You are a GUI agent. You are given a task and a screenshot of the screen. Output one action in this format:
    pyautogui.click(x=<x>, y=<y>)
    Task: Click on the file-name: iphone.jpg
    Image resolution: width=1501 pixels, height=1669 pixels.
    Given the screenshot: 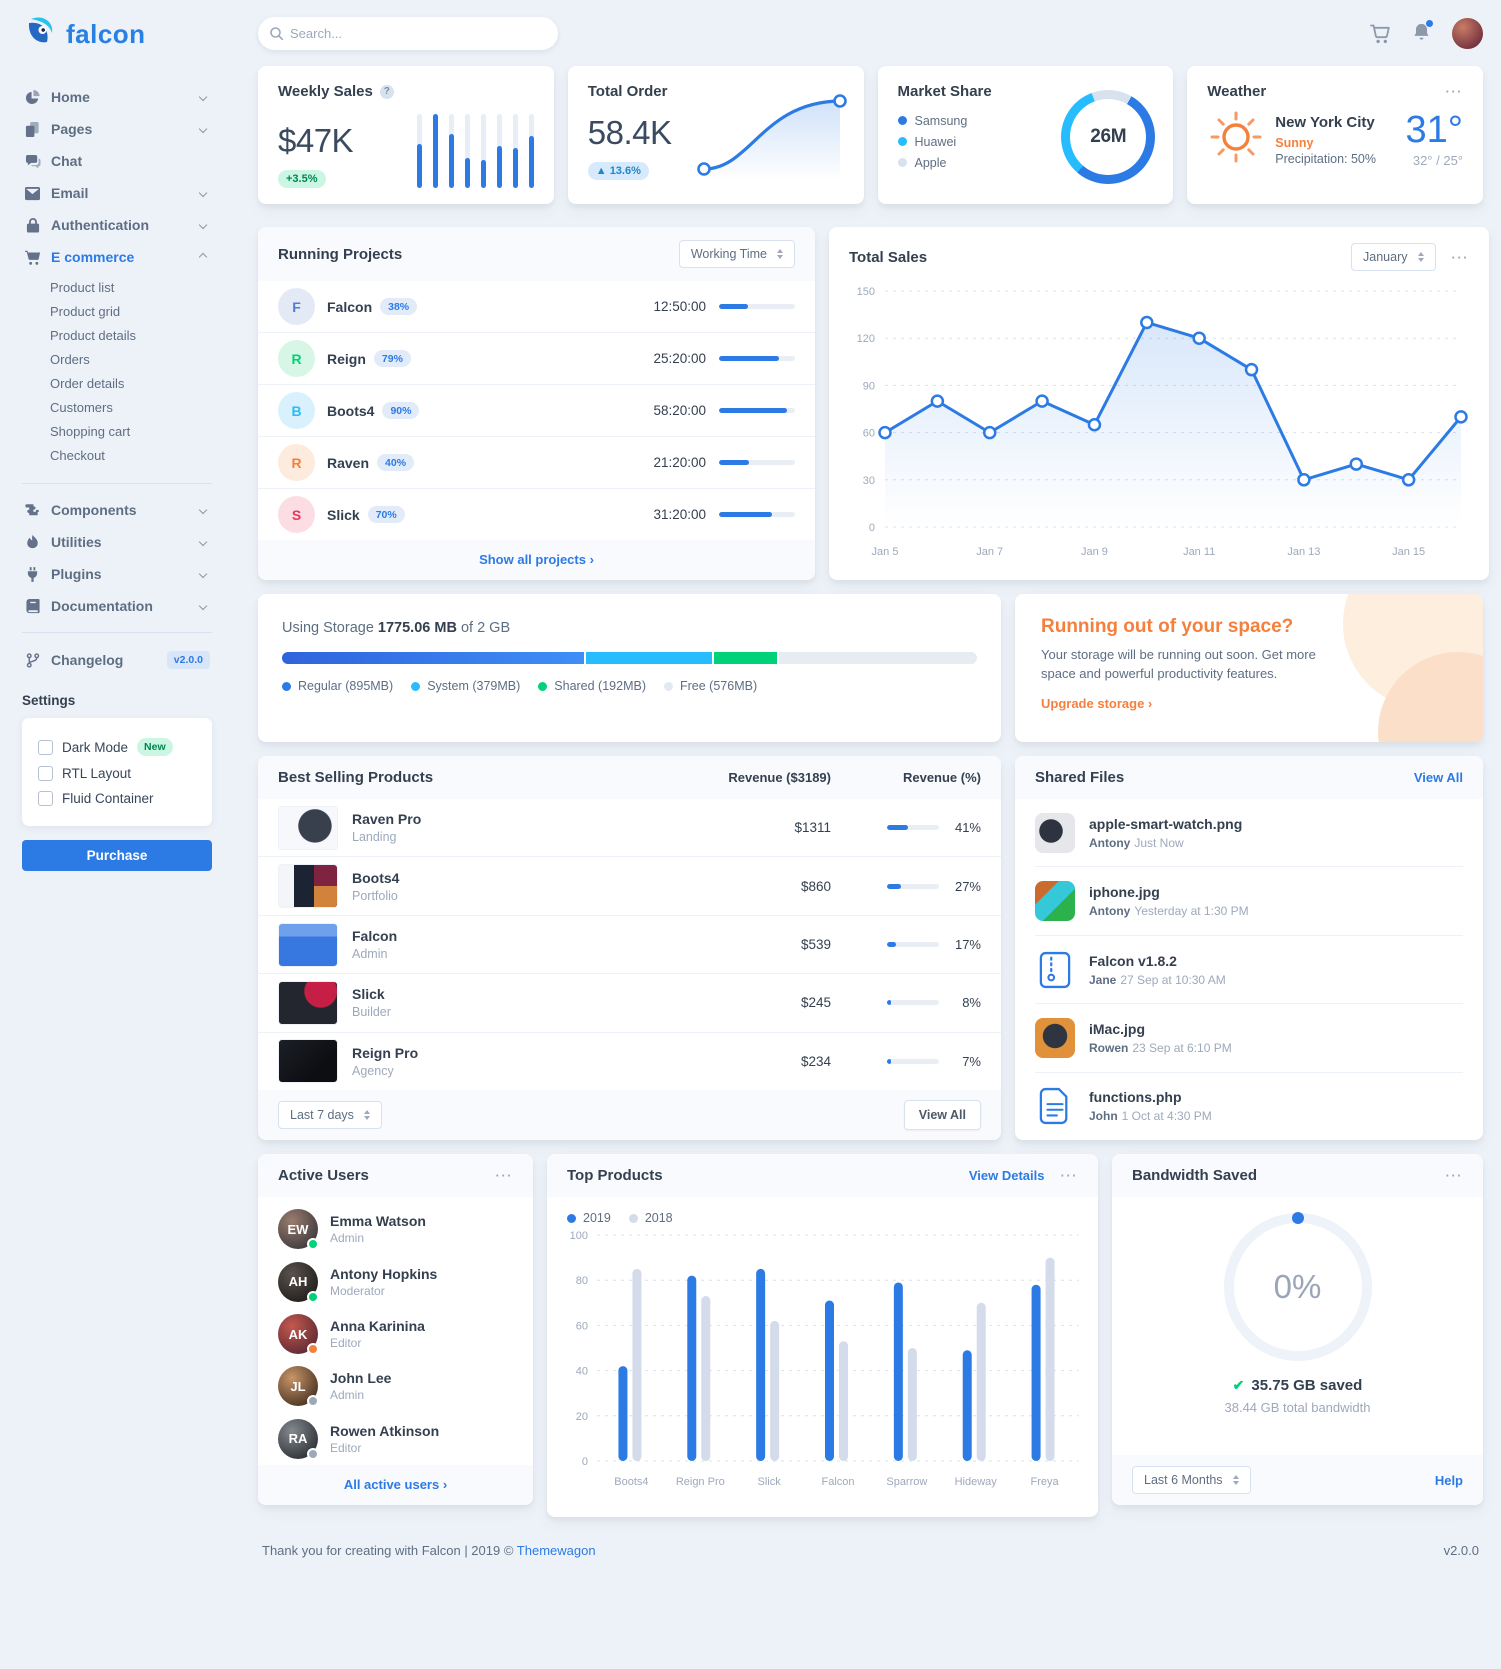 What is the action you would take?
    pyautogui.click(x=1124, y=892)
    